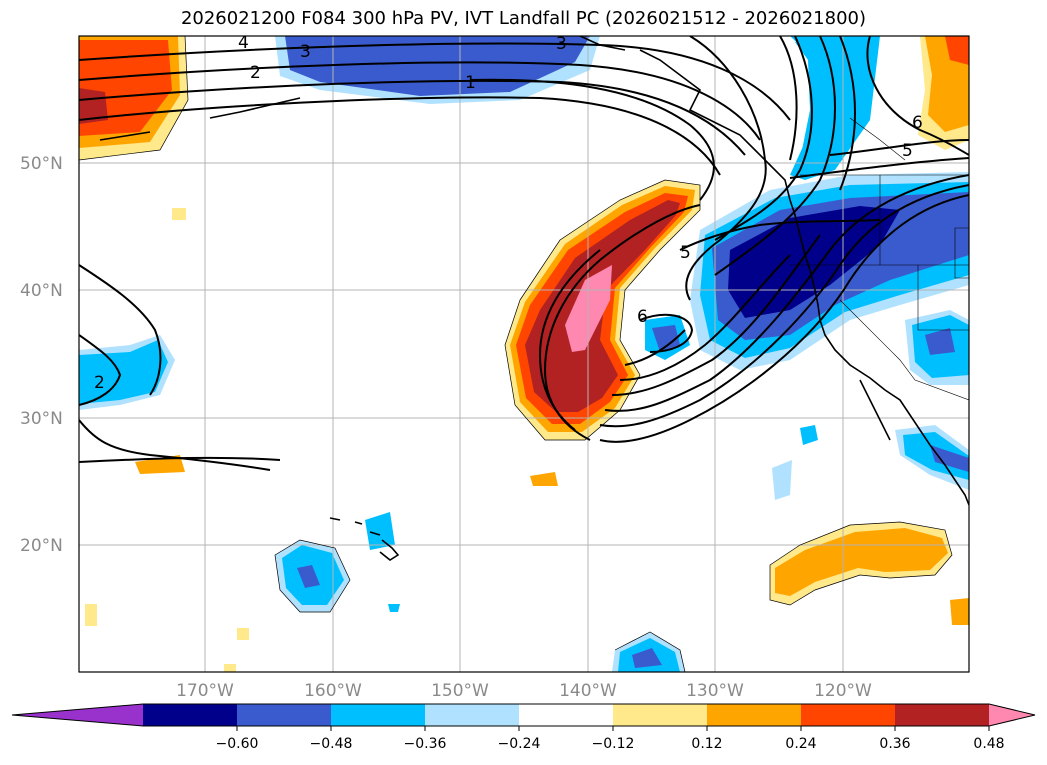  I want to click on lat-label: 20°N, so click(41, 546).